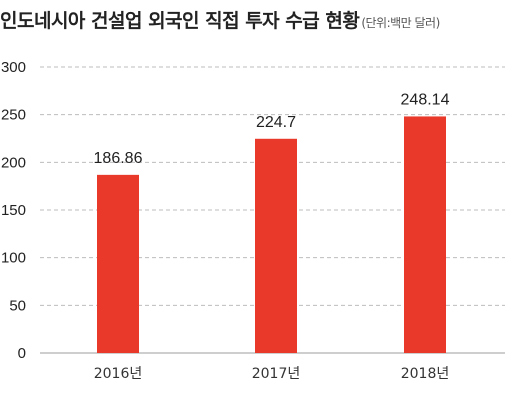  I want to click on y-tick-label: 100, so click(13, 258).